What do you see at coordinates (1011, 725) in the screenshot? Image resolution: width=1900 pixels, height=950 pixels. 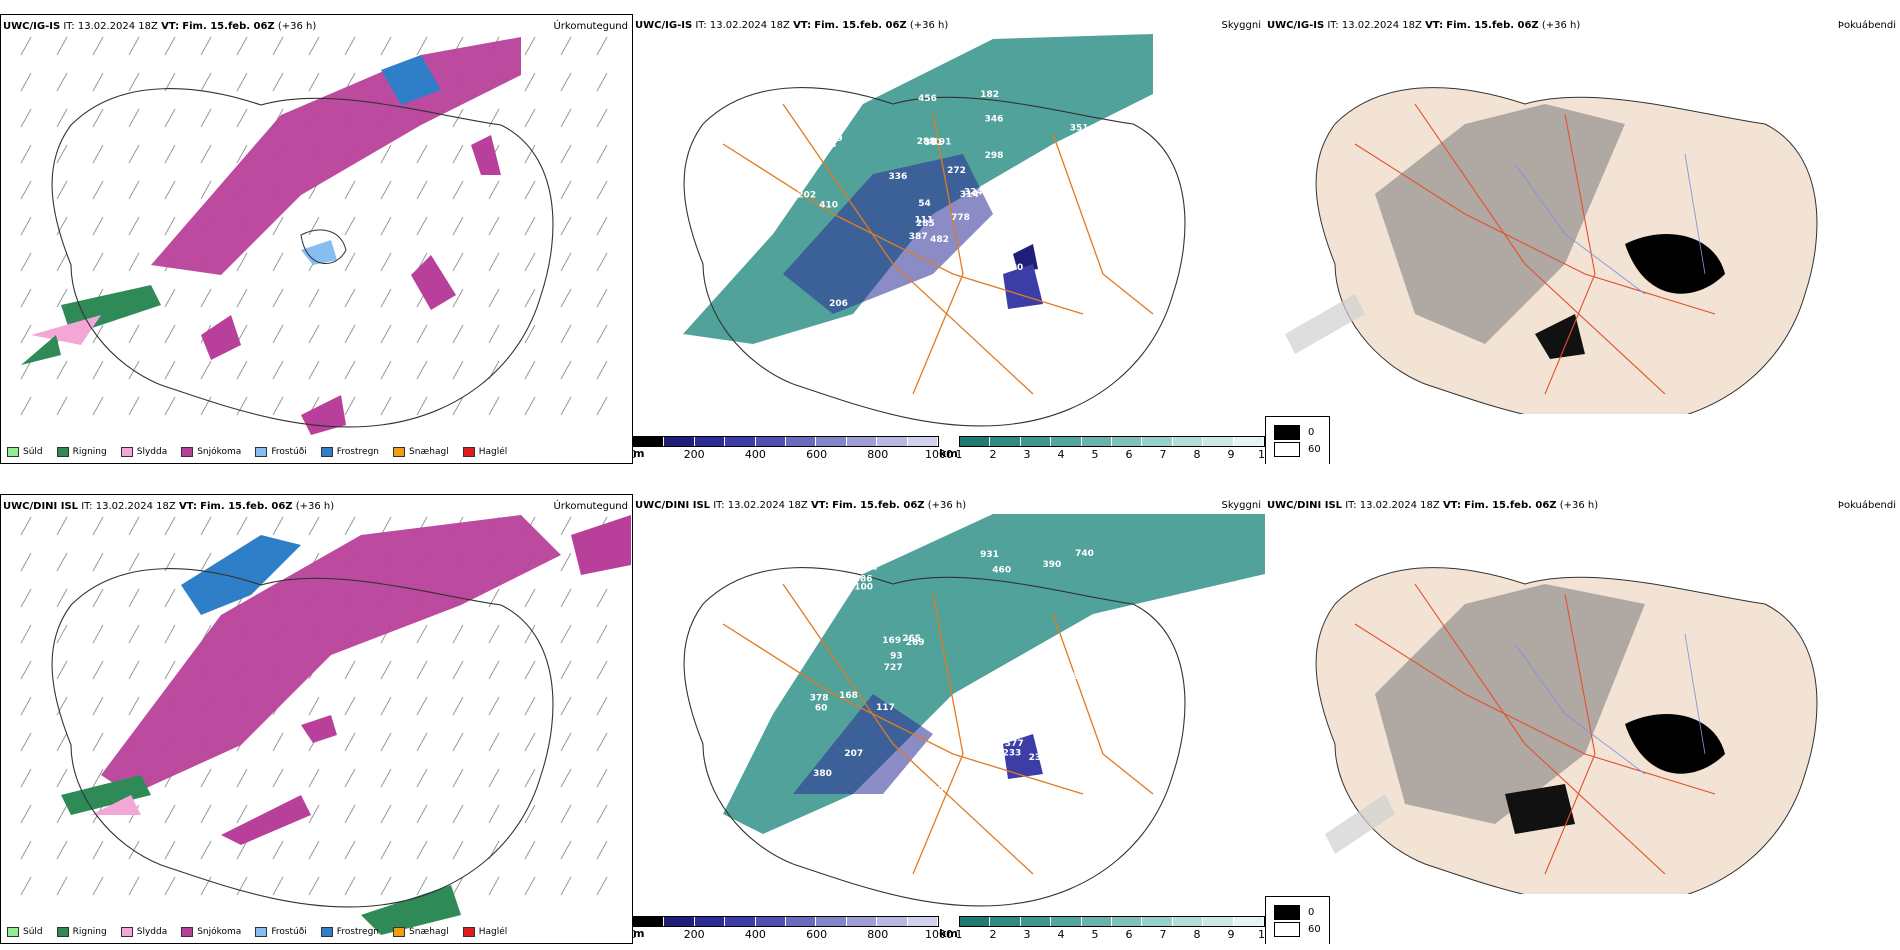 I see `ceiling-value-label: 827` at bounding box center [1011, 725].